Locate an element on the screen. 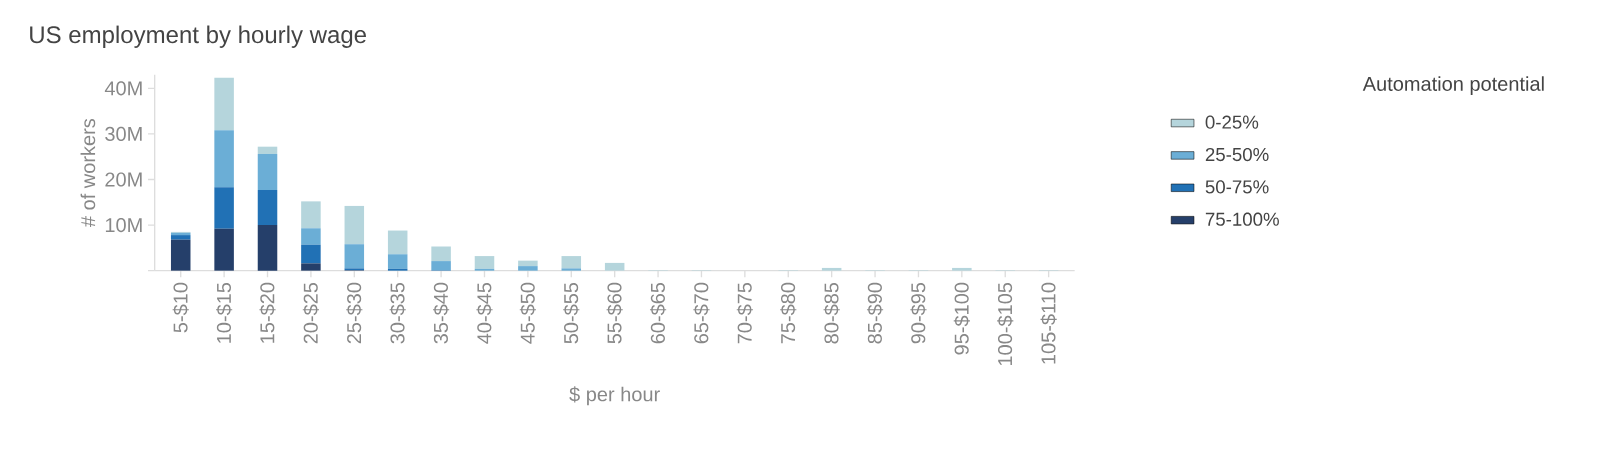 The height and width of the screenshot is (452, 1600). x-tick-label: 85-$90 is located at coordinates (875, 313).